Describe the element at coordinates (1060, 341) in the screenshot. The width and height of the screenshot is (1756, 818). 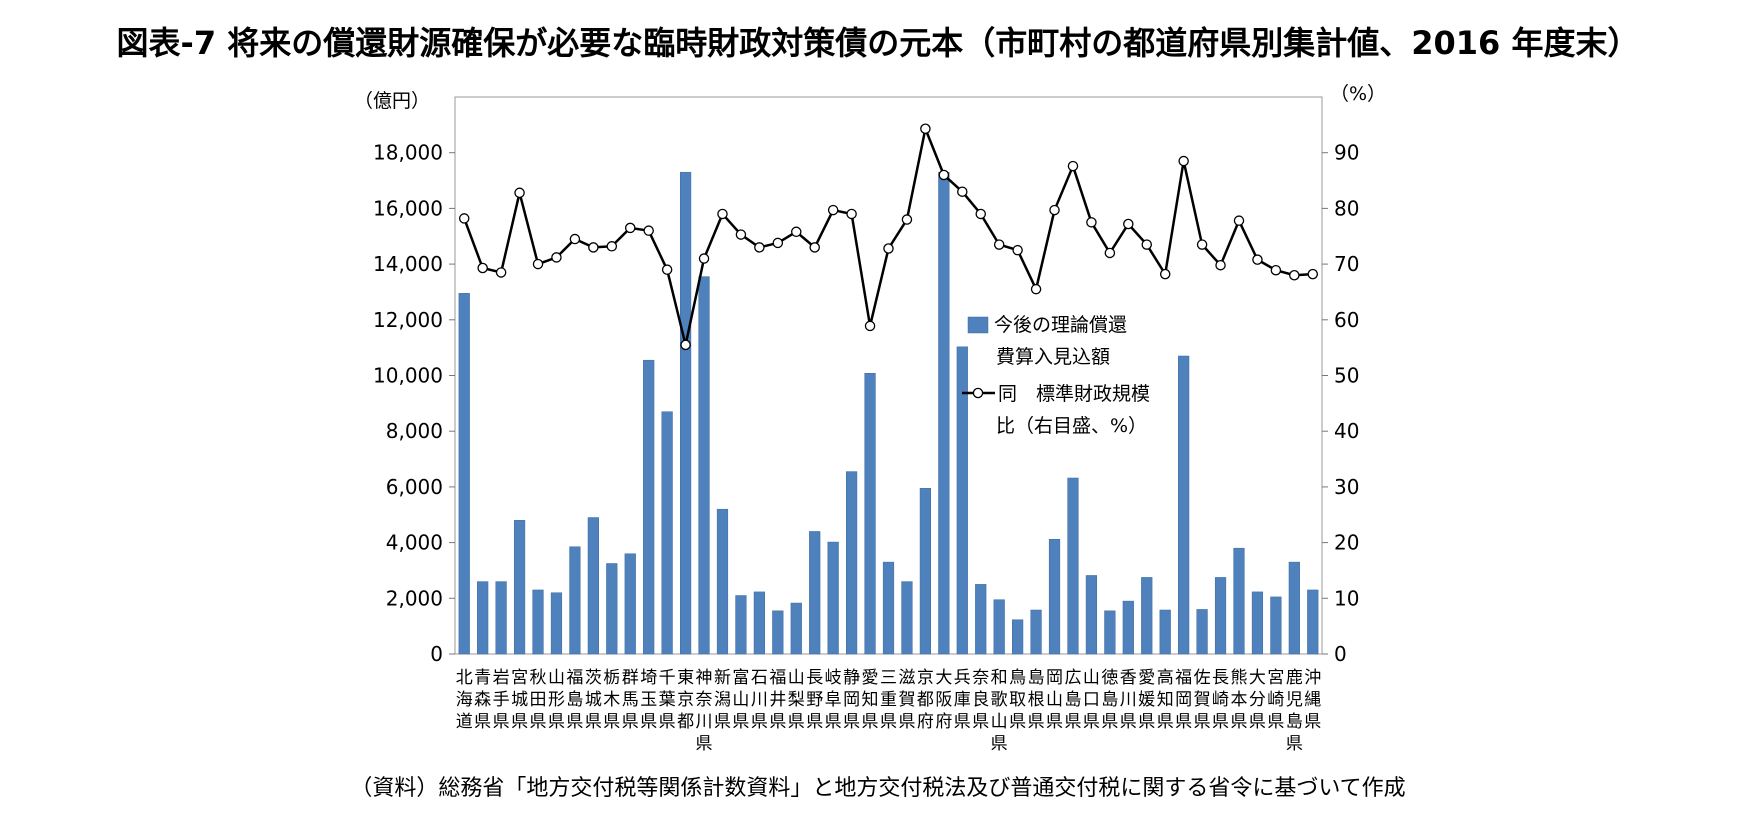
I see `legend-bar-label: 今後の理論償還費算入見込額` at that location.